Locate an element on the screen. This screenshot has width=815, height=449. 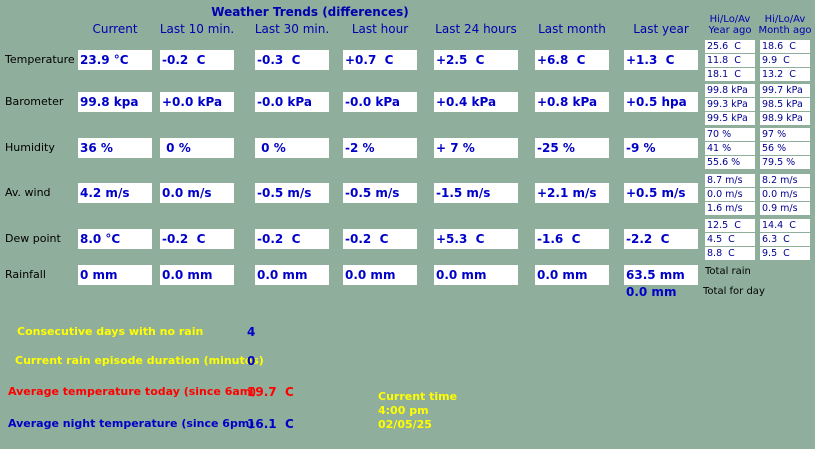
value-field: 0.0 m/s is located at coordinates (197, 193).